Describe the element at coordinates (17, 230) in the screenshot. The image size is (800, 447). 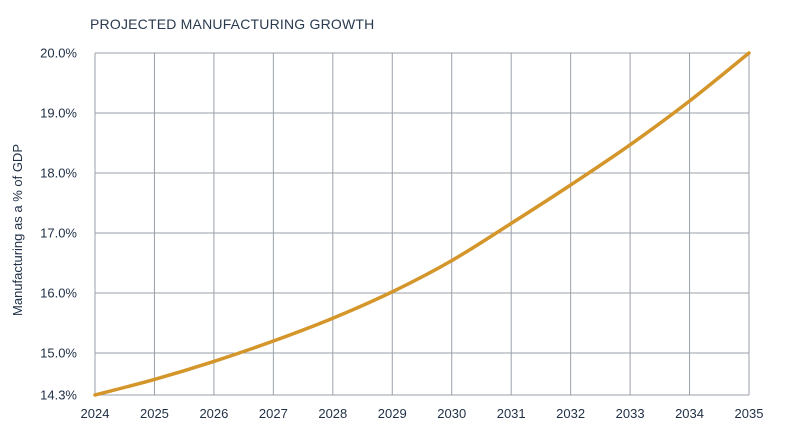
I see `y-axis-title: Manufacturing as a % of GDP` at that location.